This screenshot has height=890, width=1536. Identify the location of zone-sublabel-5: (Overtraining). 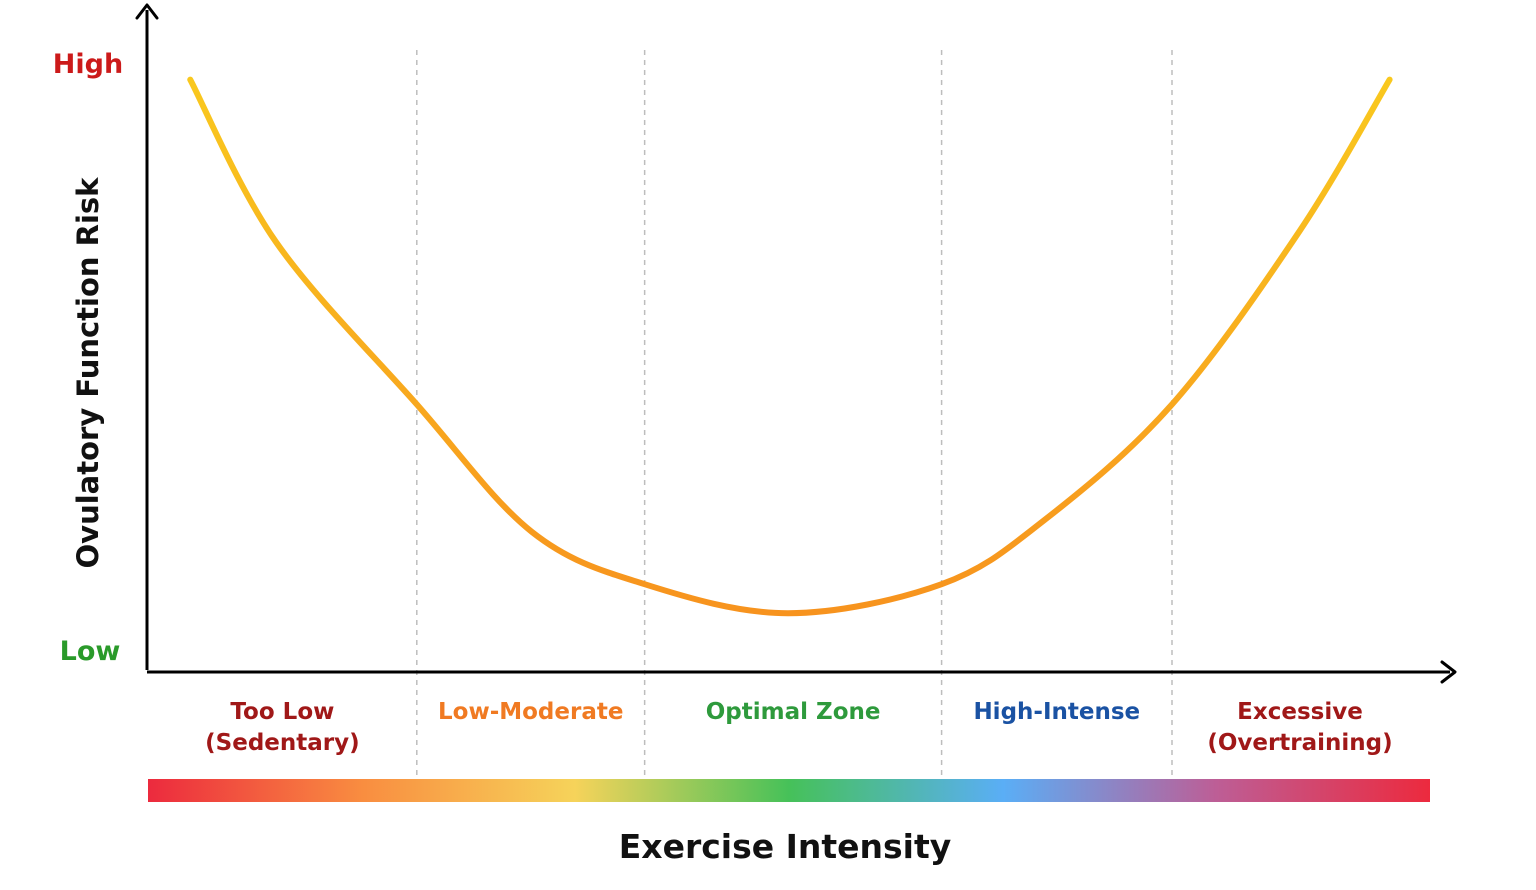
(1299, 743).